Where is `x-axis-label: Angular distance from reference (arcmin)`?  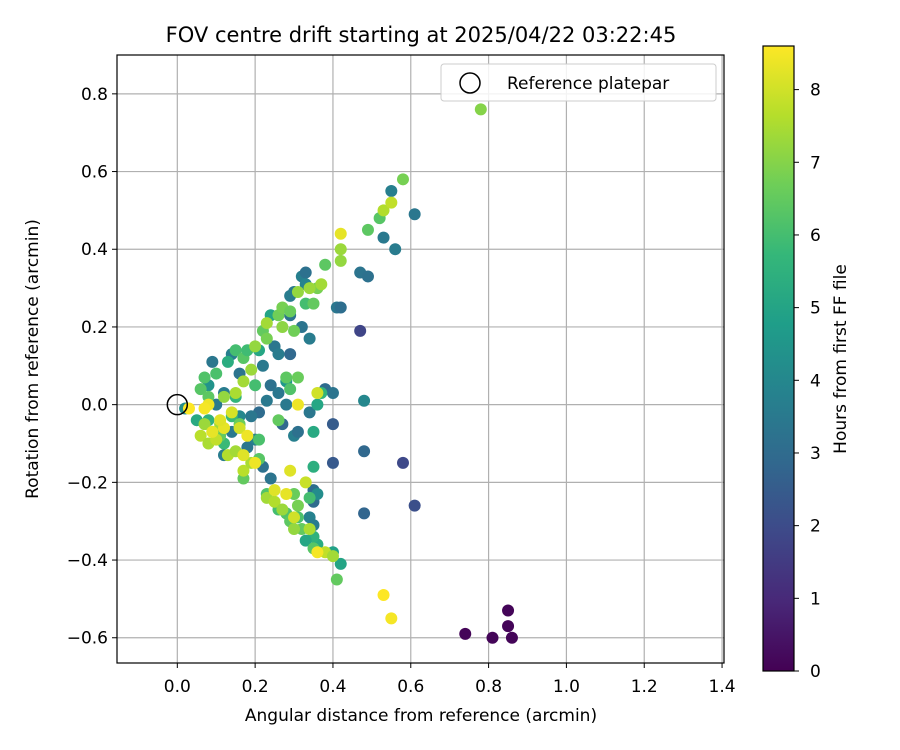 x-axis-label: Angular distance from reference (arcmin) is located at coordinates (421, 716).